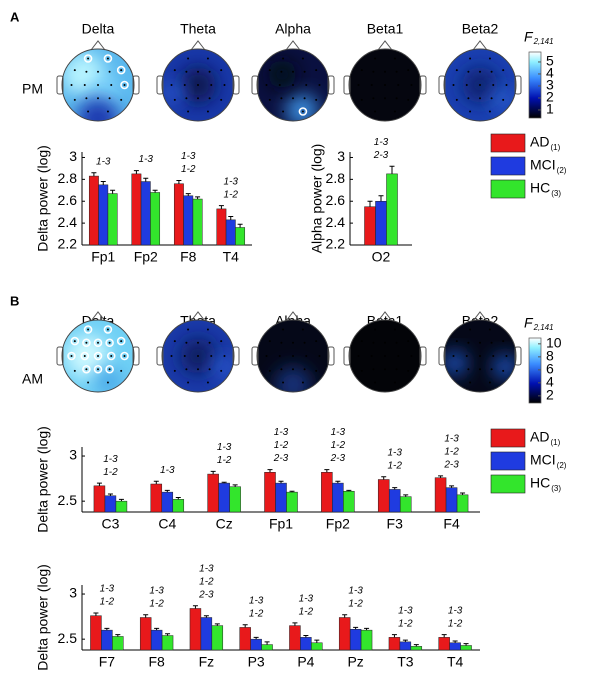 This screenshot has height=695, width=589. What do you see at coordinates (224, 524) in the screenshot?
I see `x-tick-label: Cz` at bounding box center [224, 524].